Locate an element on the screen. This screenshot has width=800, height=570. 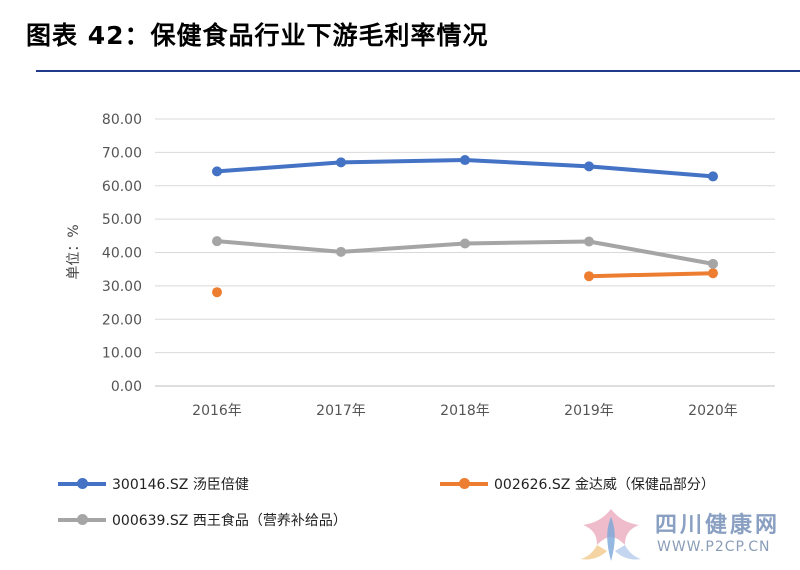
y-tick-label: 0.00 is located at coordinates (126, 387).